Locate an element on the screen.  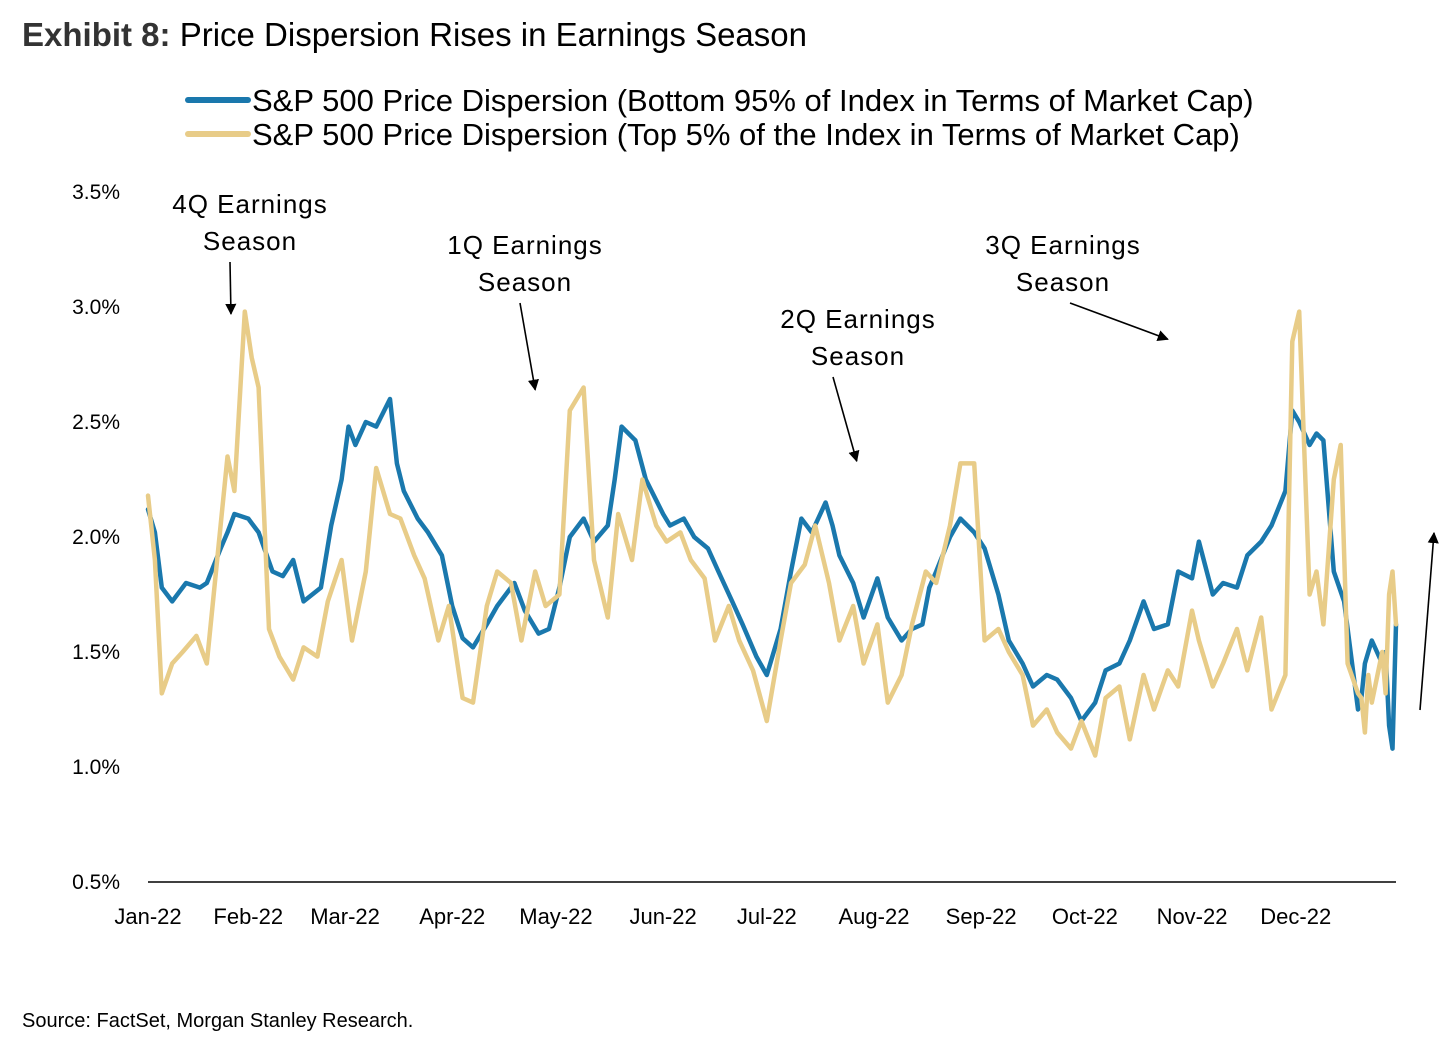
annotation-label: 2Q Earnings Season is located at coordinates (858, 337).